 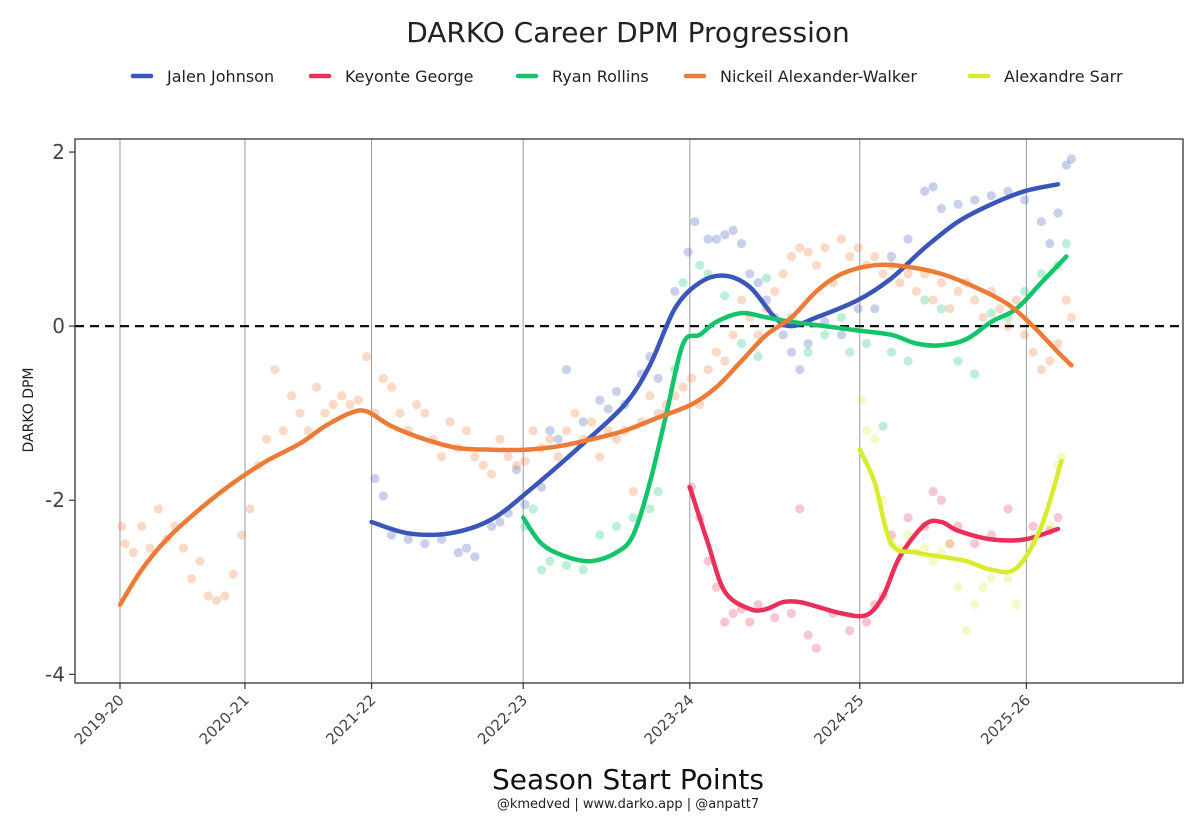 I want to click on legend-item-alexandre-sarr: Alexandre Sarr, so click(x=1045, y=76).